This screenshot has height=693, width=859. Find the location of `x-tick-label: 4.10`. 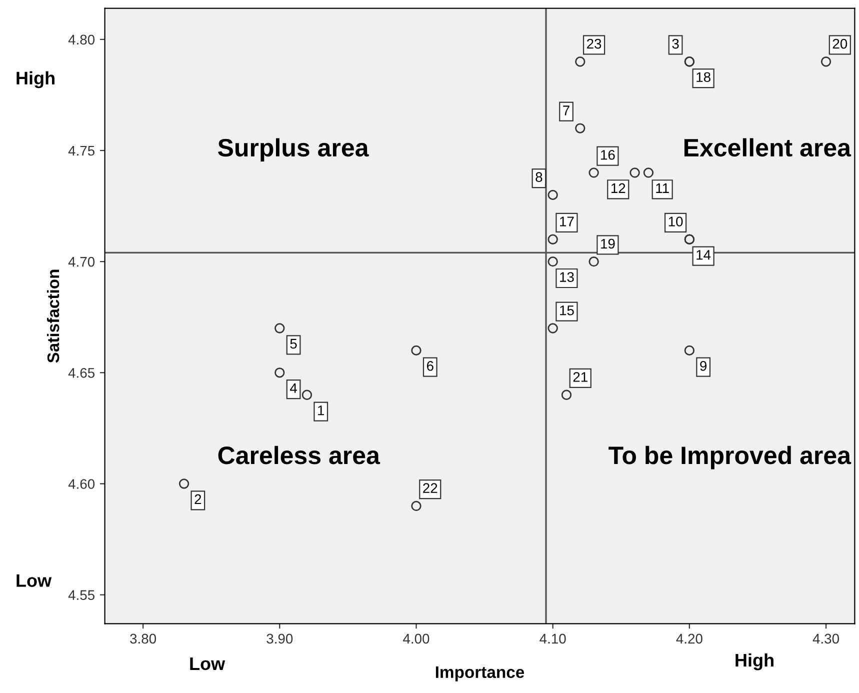

x-tick-label: 4.10 is located at coordinates (553, 639).